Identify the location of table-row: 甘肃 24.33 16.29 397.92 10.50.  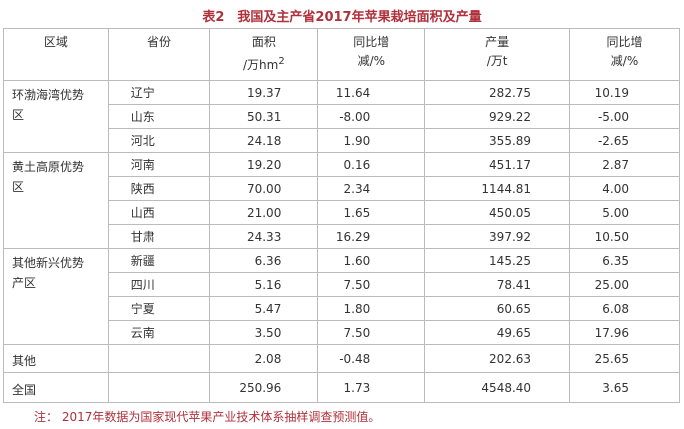
(342, 236).